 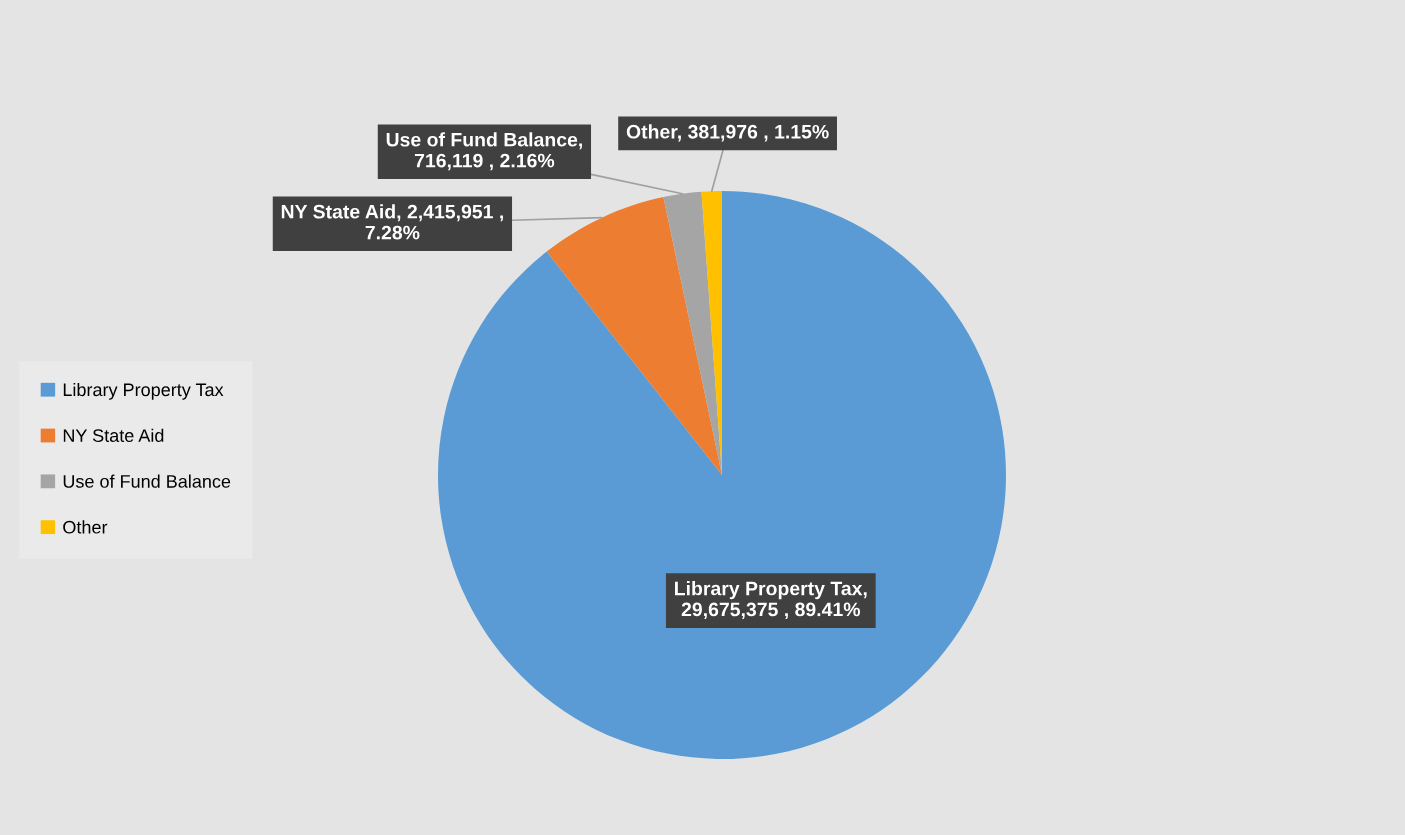 I want to click on data-label: Use of Fund Balance, 716,119 , 2.16%, so click(x=484, y=151).